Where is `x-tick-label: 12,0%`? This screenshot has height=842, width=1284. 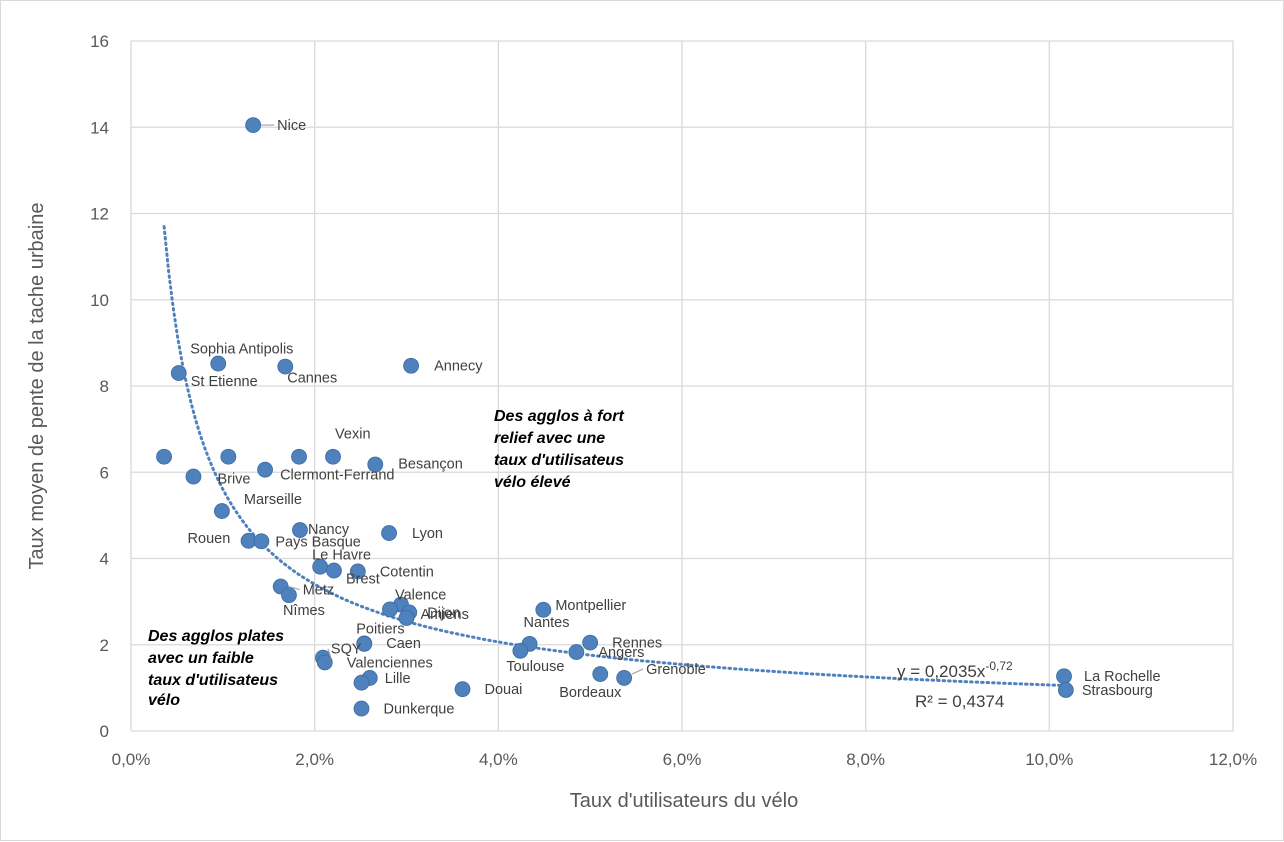
x-tick-label: 12,0% is located at coordinates (1233, 759).